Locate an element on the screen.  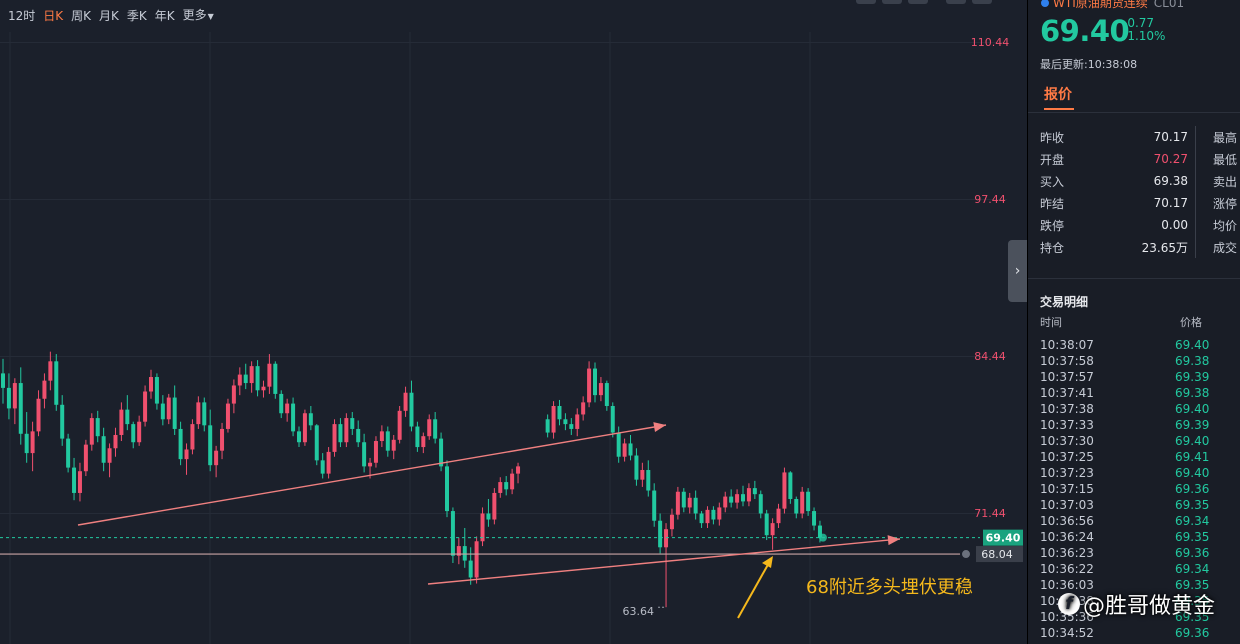
trades-title: 交易明细 is located at coordinates (1064, 302).